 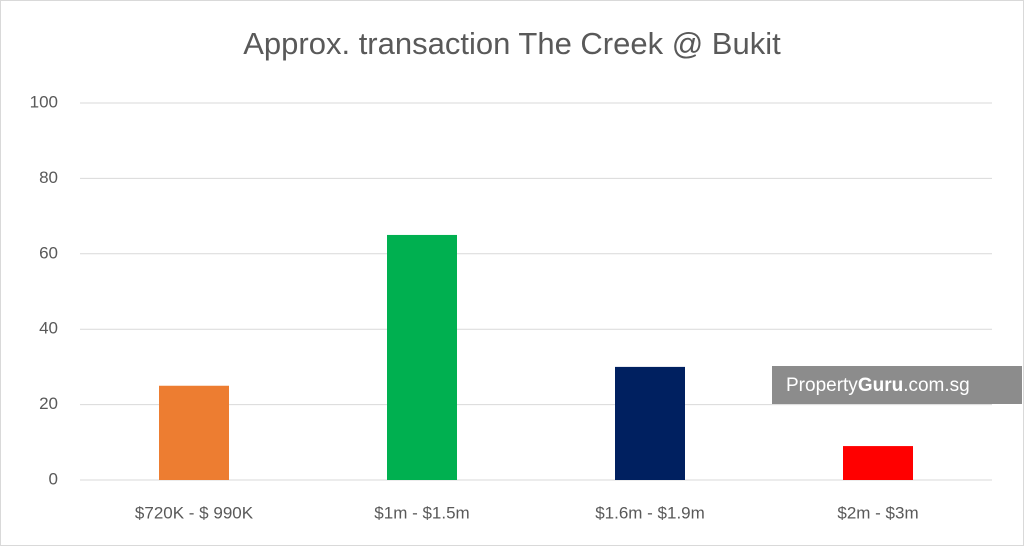 What do you see at coordinates (48, 328) in the screenshot?
I see `y-tick-label: 40` at bounding box center [48, 328].